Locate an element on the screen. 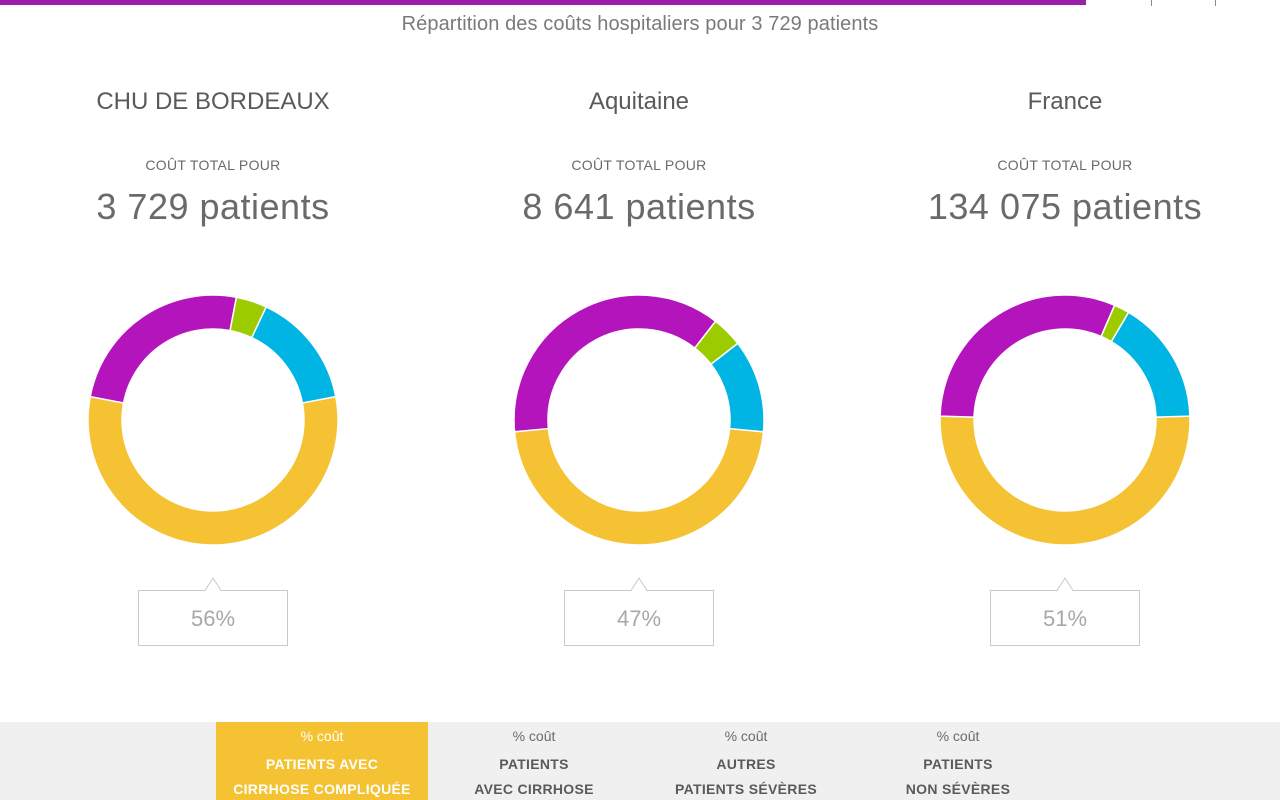 The width and height of the screenshot is (1280, 800). legend-label-line2: CIRRHOSE COMPLIQUÉE is located at coordinates (322, 789).